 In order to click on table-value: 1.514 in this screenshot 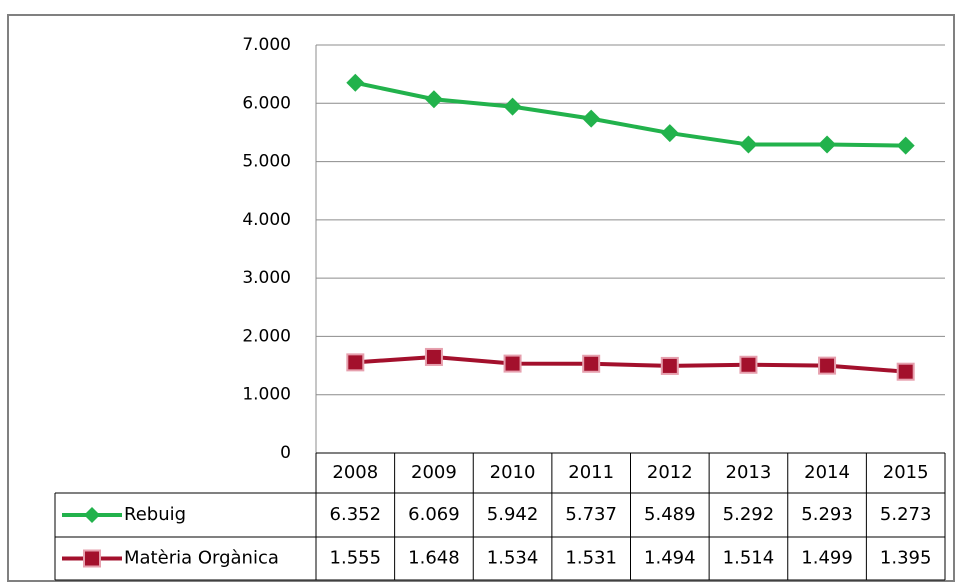, I will do `click(749, 558)`.